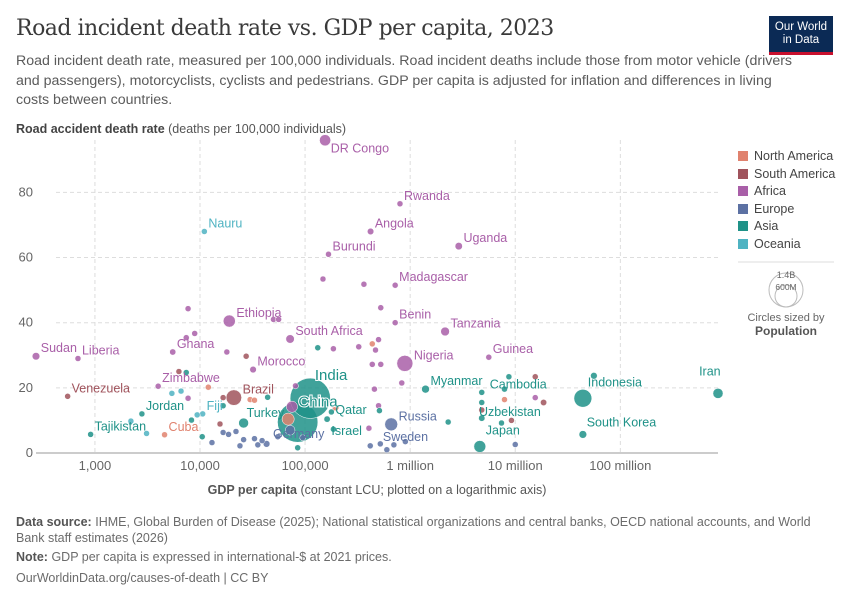 Image resolution: width=850 pixels, height=600 pixels. Describe the element at coordinates (101, 351) in the screenshot. I see `point-label: Liberia` at that location.